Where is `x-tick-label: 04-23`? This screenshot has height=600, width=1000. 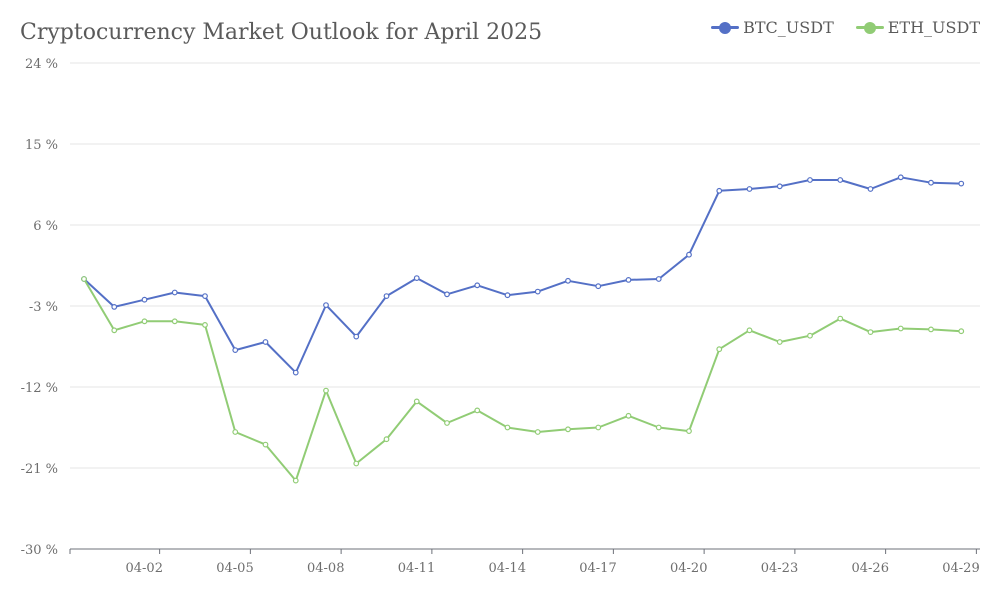
x-tick-label: 04-23 is located at coordinates (779, 568).